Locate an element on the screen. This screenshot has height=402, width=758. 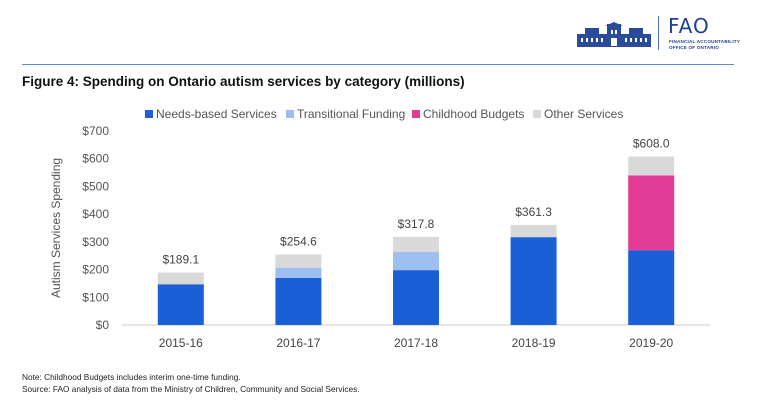
y-tick-label: $700 is located at coordinates (95, 131).